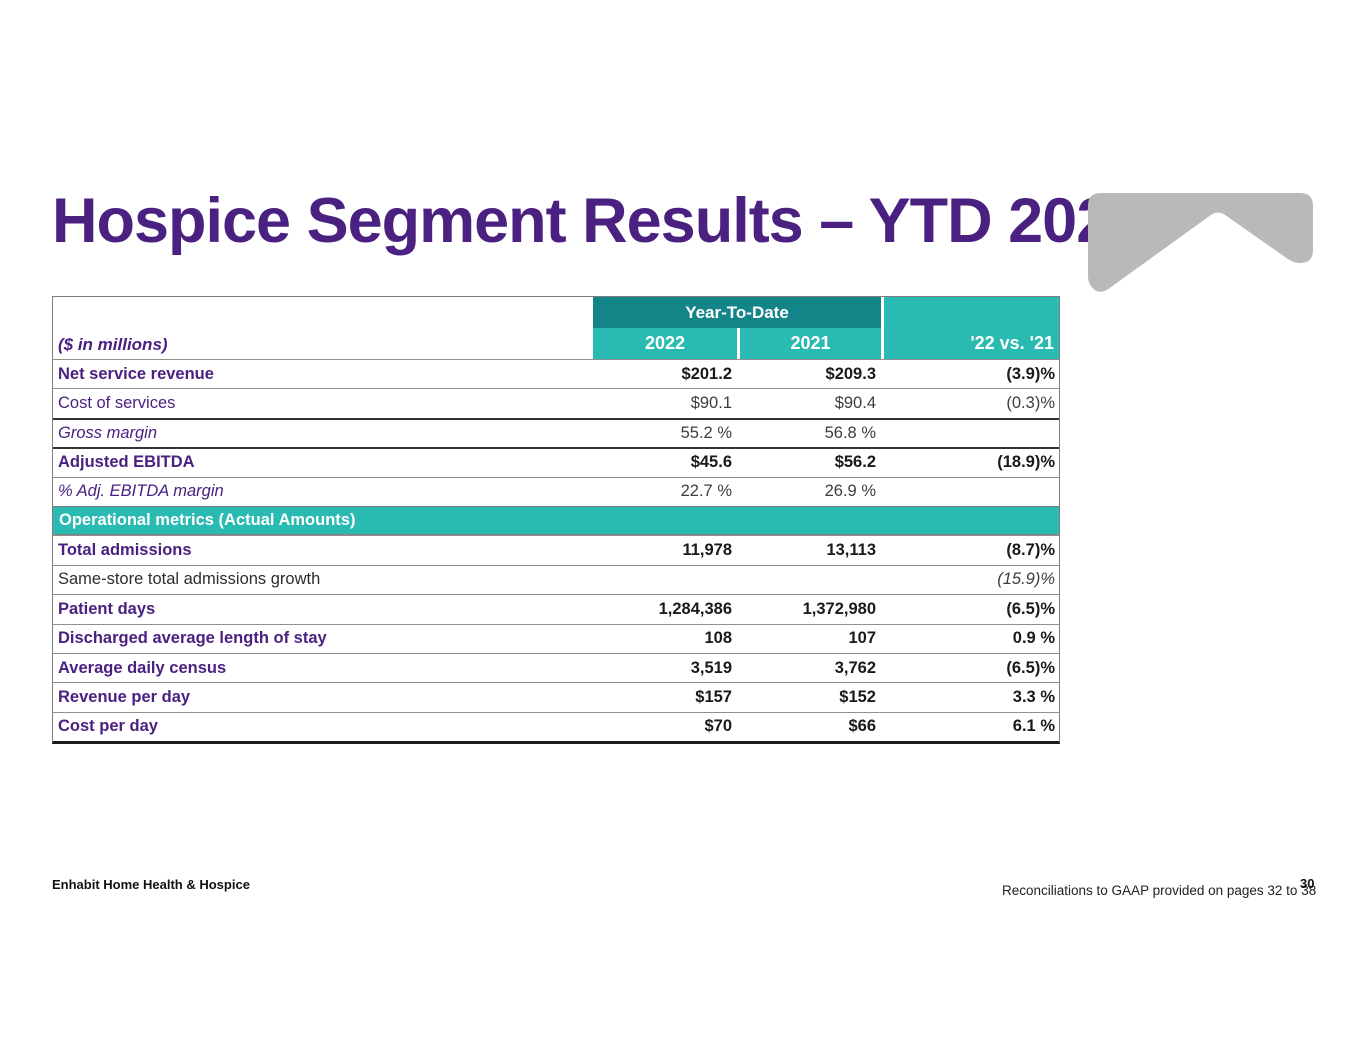  What do you see at coordinates (839, 608) in the screenshot?
I see `value-2021: 1,372,980` at bounding box center [839, 608].